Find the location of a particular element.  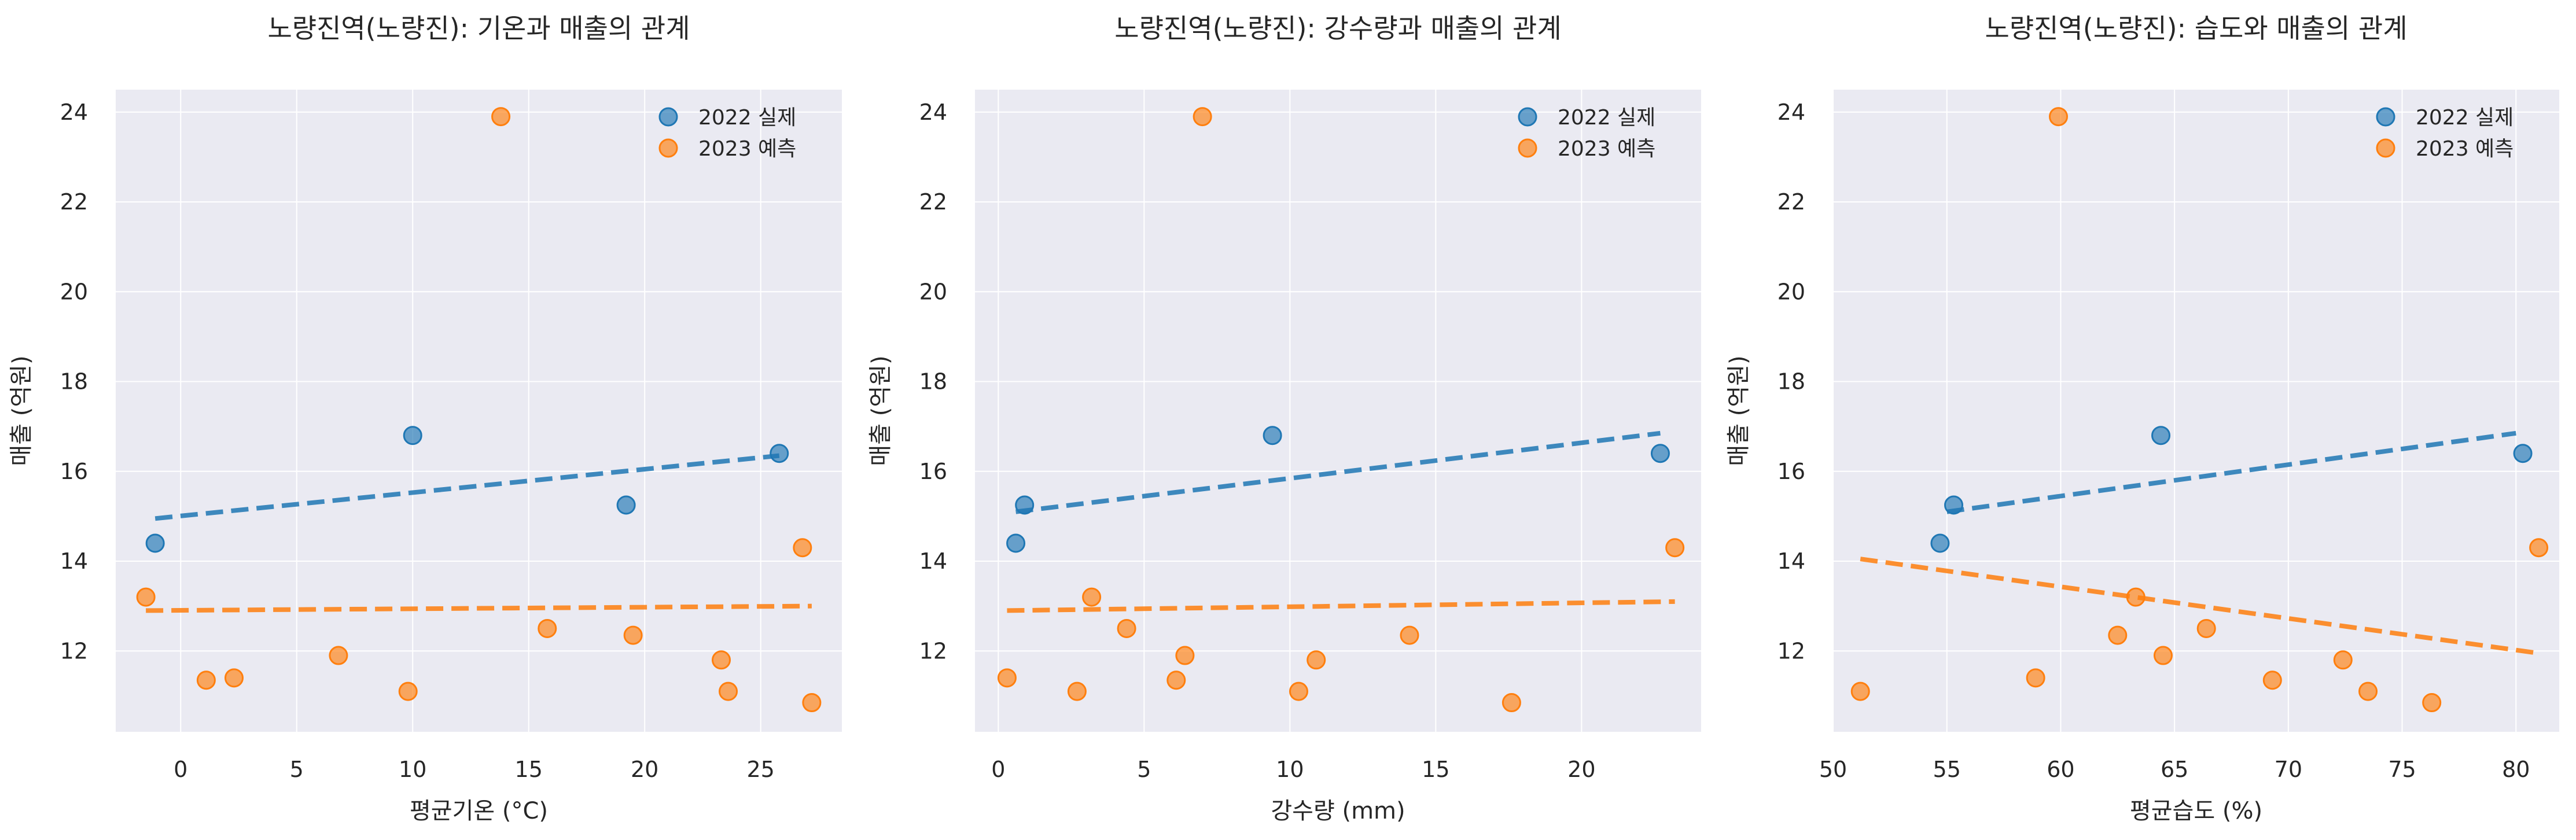

x-tick-label: 80 is located at coordinates (2516, 769).